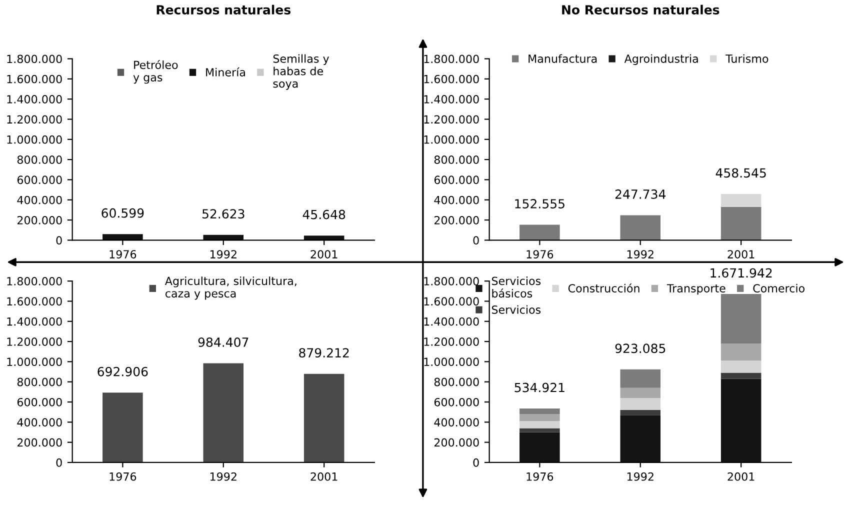  Describe the element at coordinates (539, 203) in the screenshot. I see `total-label: 152.555` at that location.